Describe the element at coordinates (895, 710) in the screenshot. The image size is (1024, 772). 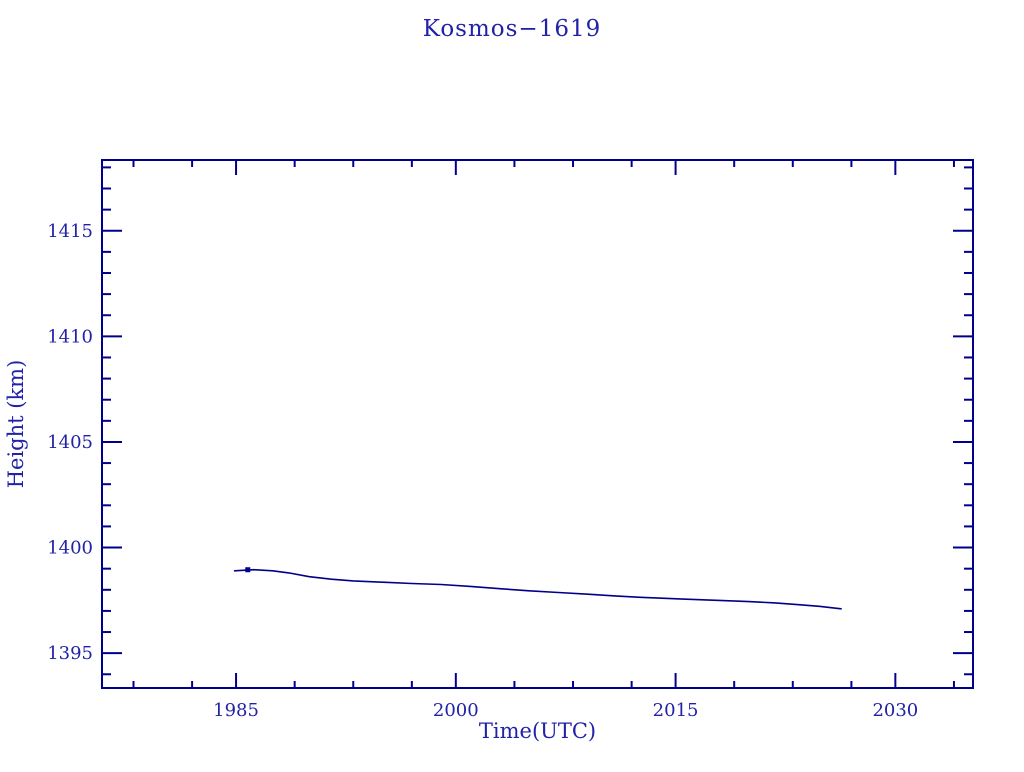
I see `x-tick-label: 2030` at that location.